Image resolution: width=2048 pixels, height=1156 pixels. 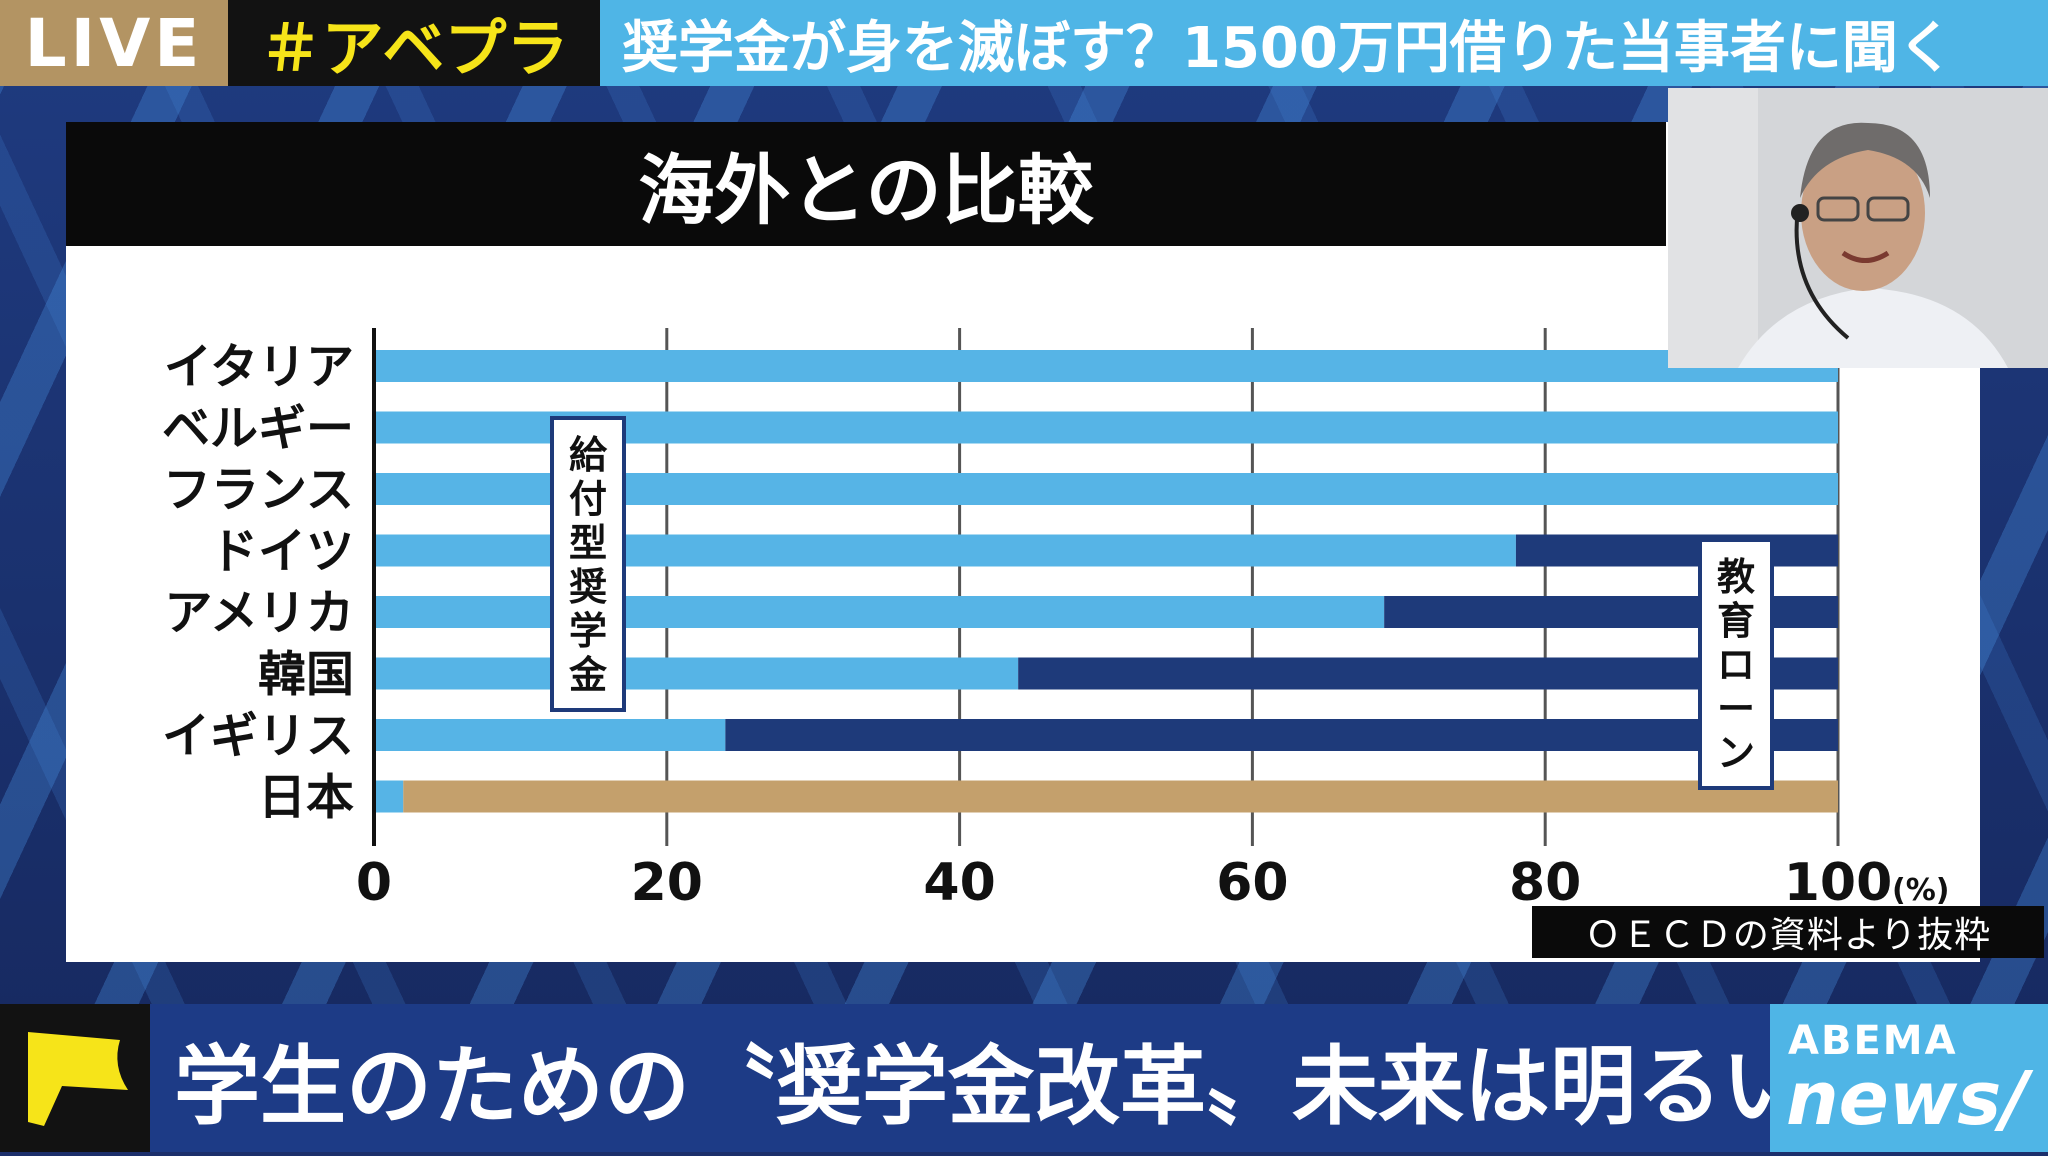 I want to click on loan-label-char: 育, so click(x=1736, y=621).